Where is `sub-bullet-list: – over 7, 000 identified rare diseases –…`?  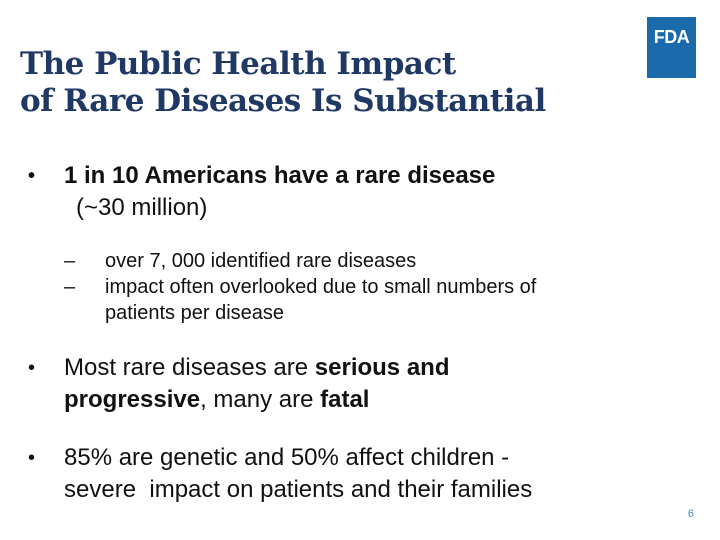
sub-bullet-list: – over 7, 000 identified rare diseases –… is located at coordinates (368, 287).